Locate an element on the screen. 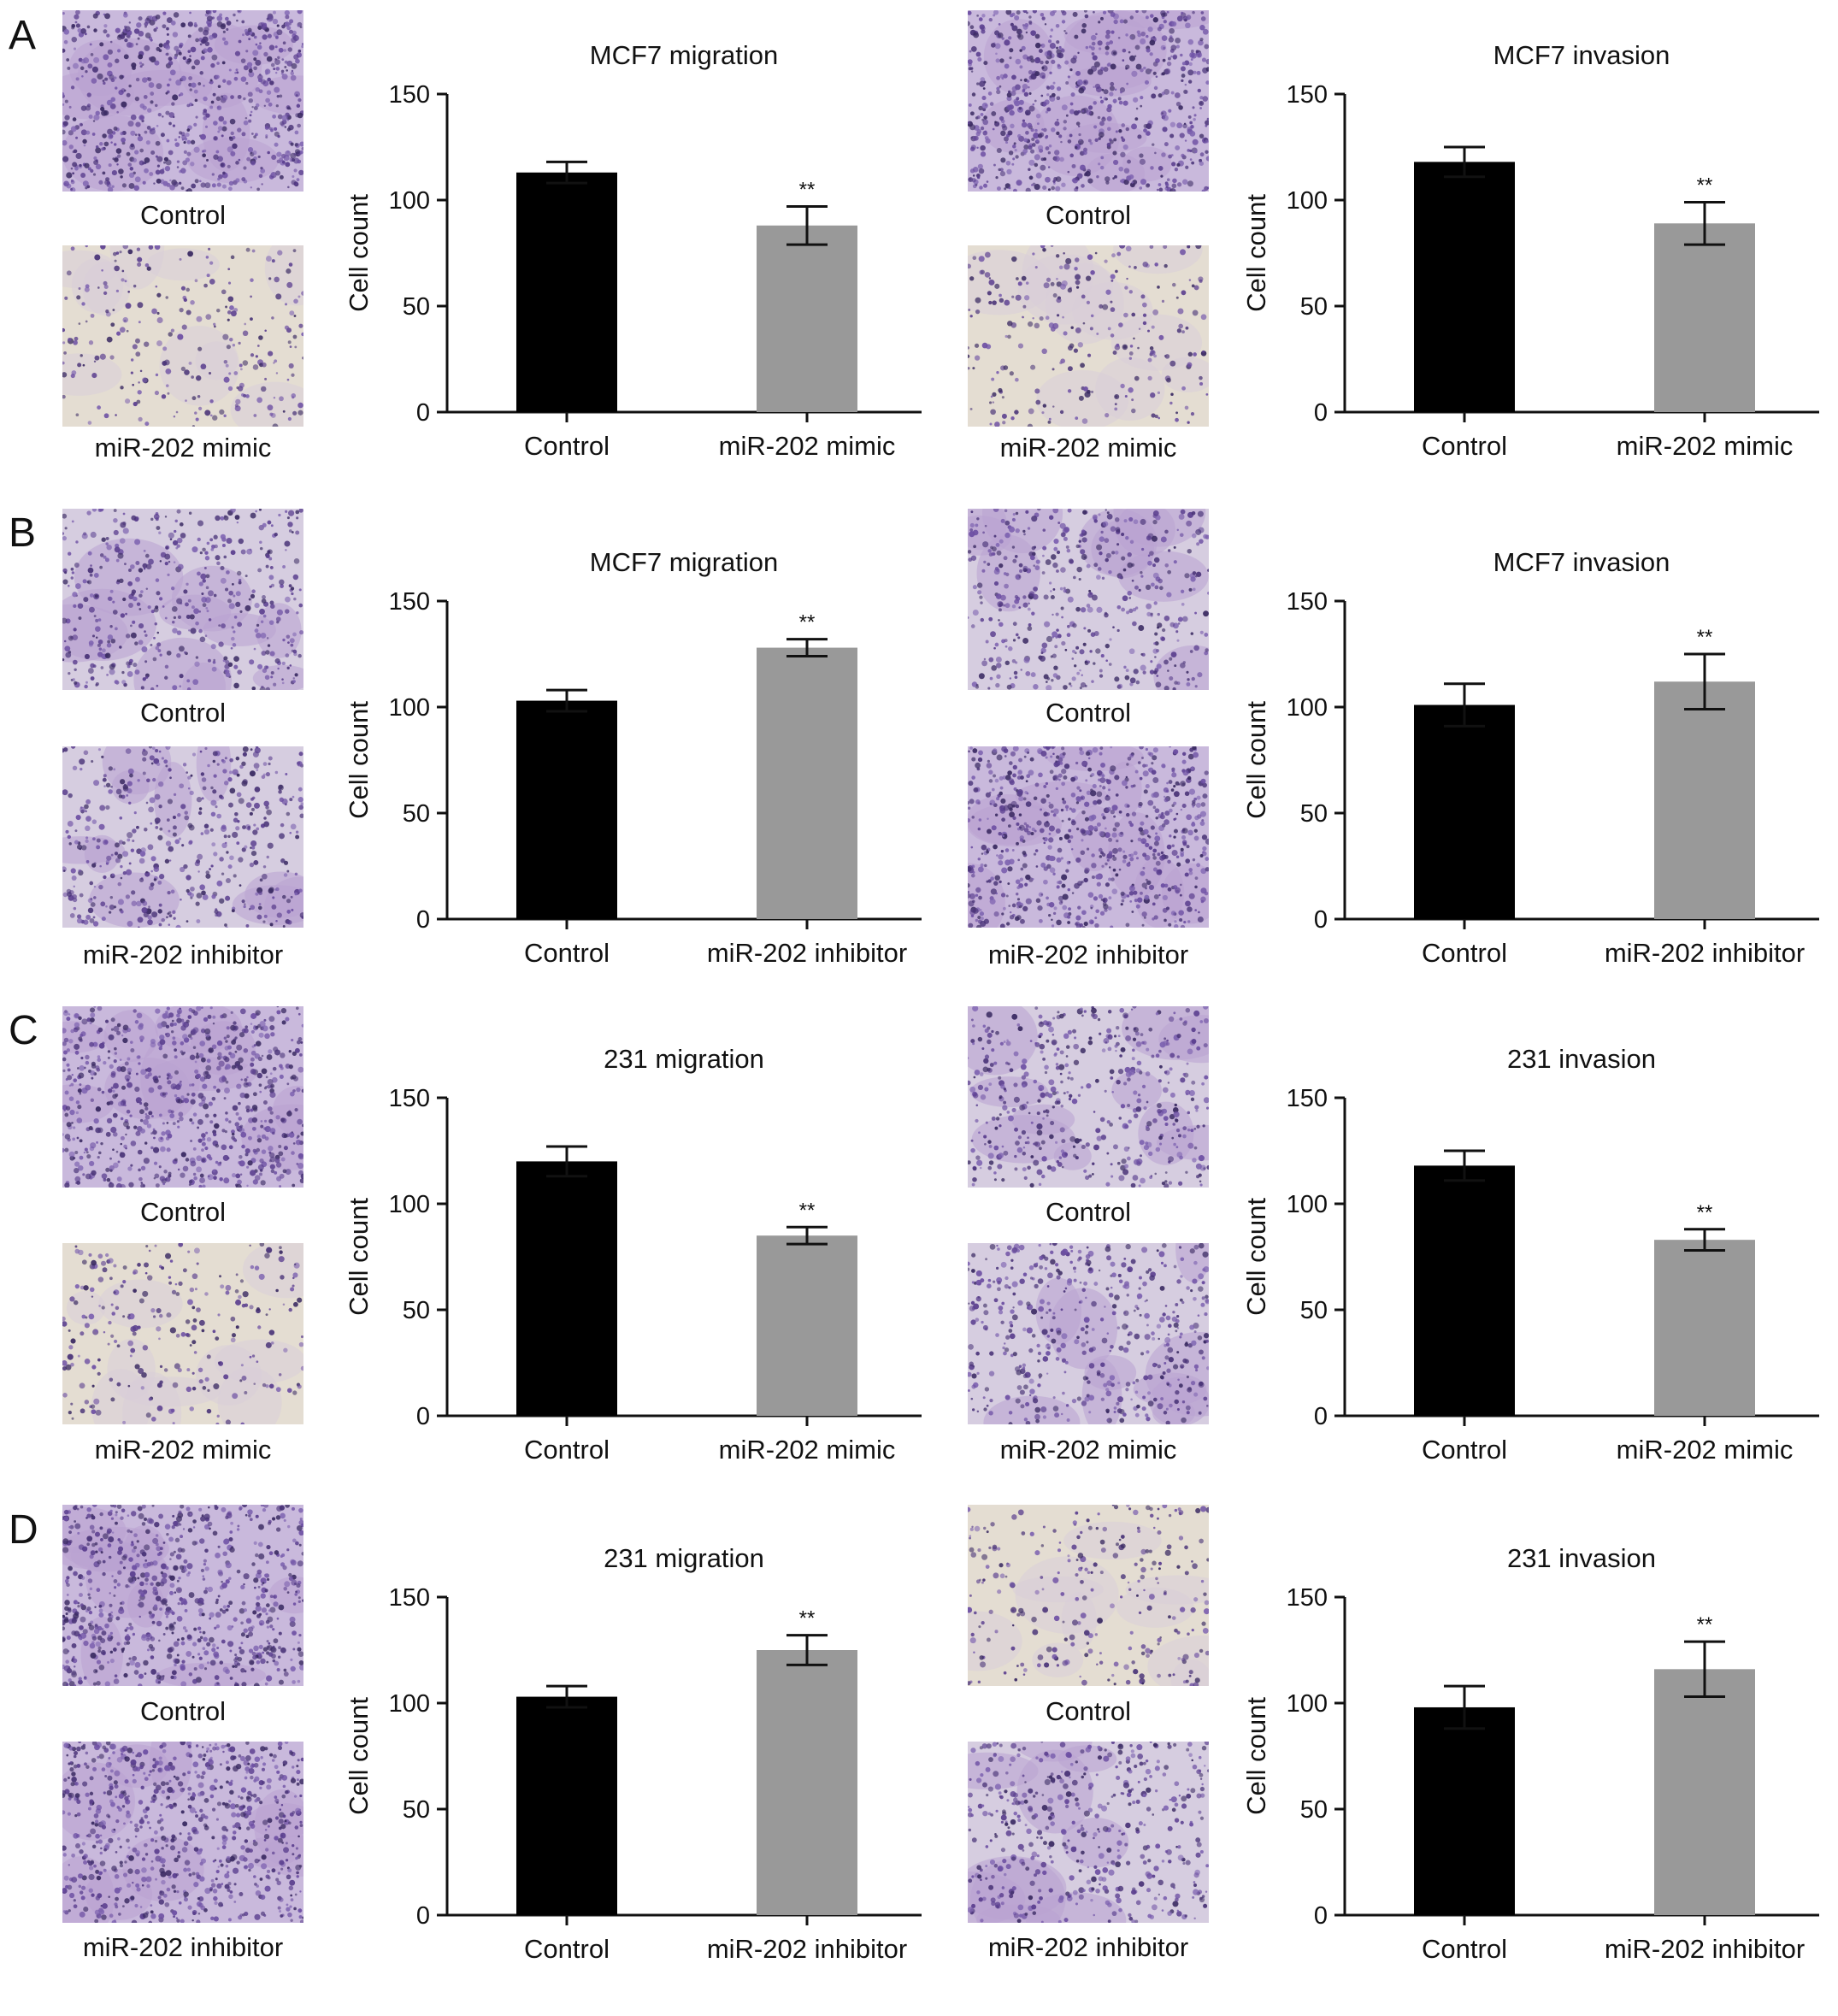  chart-title: 231 migration is located at coordinates (684, 1558).